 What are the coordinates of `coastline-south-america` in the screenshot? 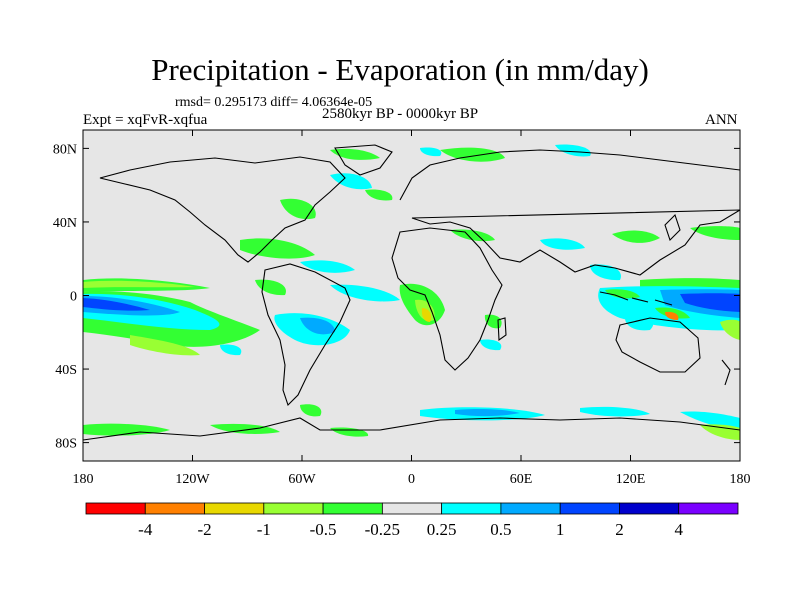 It's located at (306, 335).